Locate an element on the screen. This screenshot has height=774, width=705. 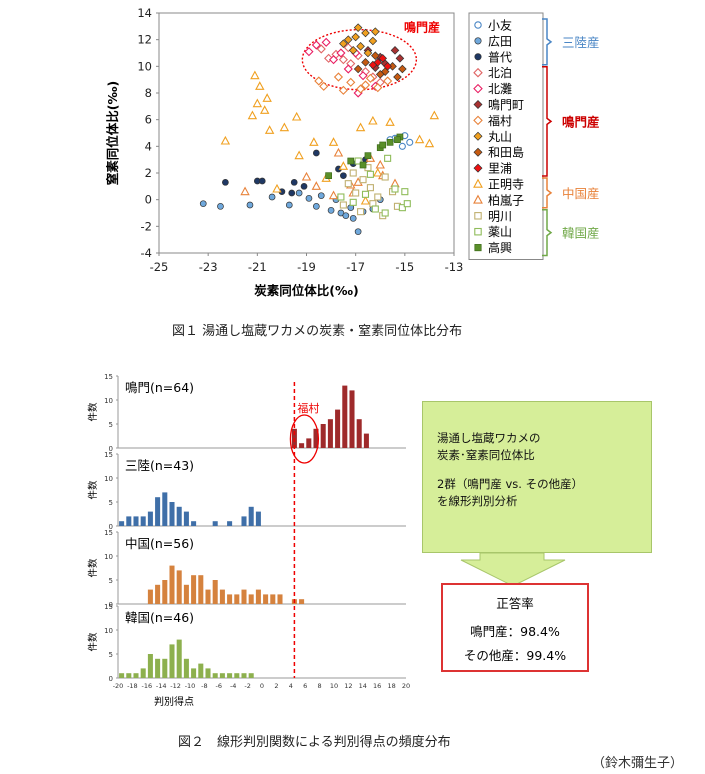
x-tick-label: -14 is located at coordinates (161, 686).